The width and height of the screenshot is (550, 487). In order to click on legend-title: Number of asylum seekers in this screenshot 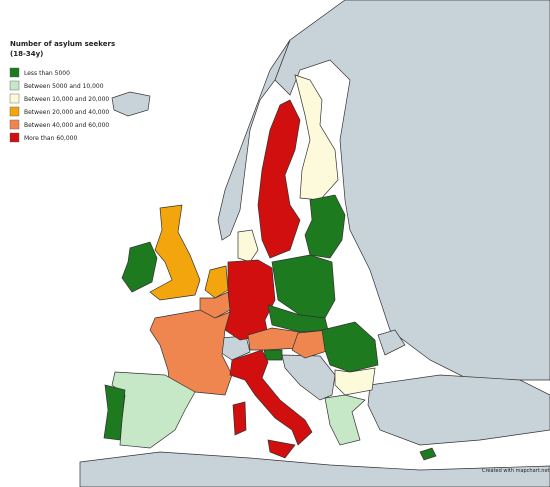, I will do `click(62, 44)`.